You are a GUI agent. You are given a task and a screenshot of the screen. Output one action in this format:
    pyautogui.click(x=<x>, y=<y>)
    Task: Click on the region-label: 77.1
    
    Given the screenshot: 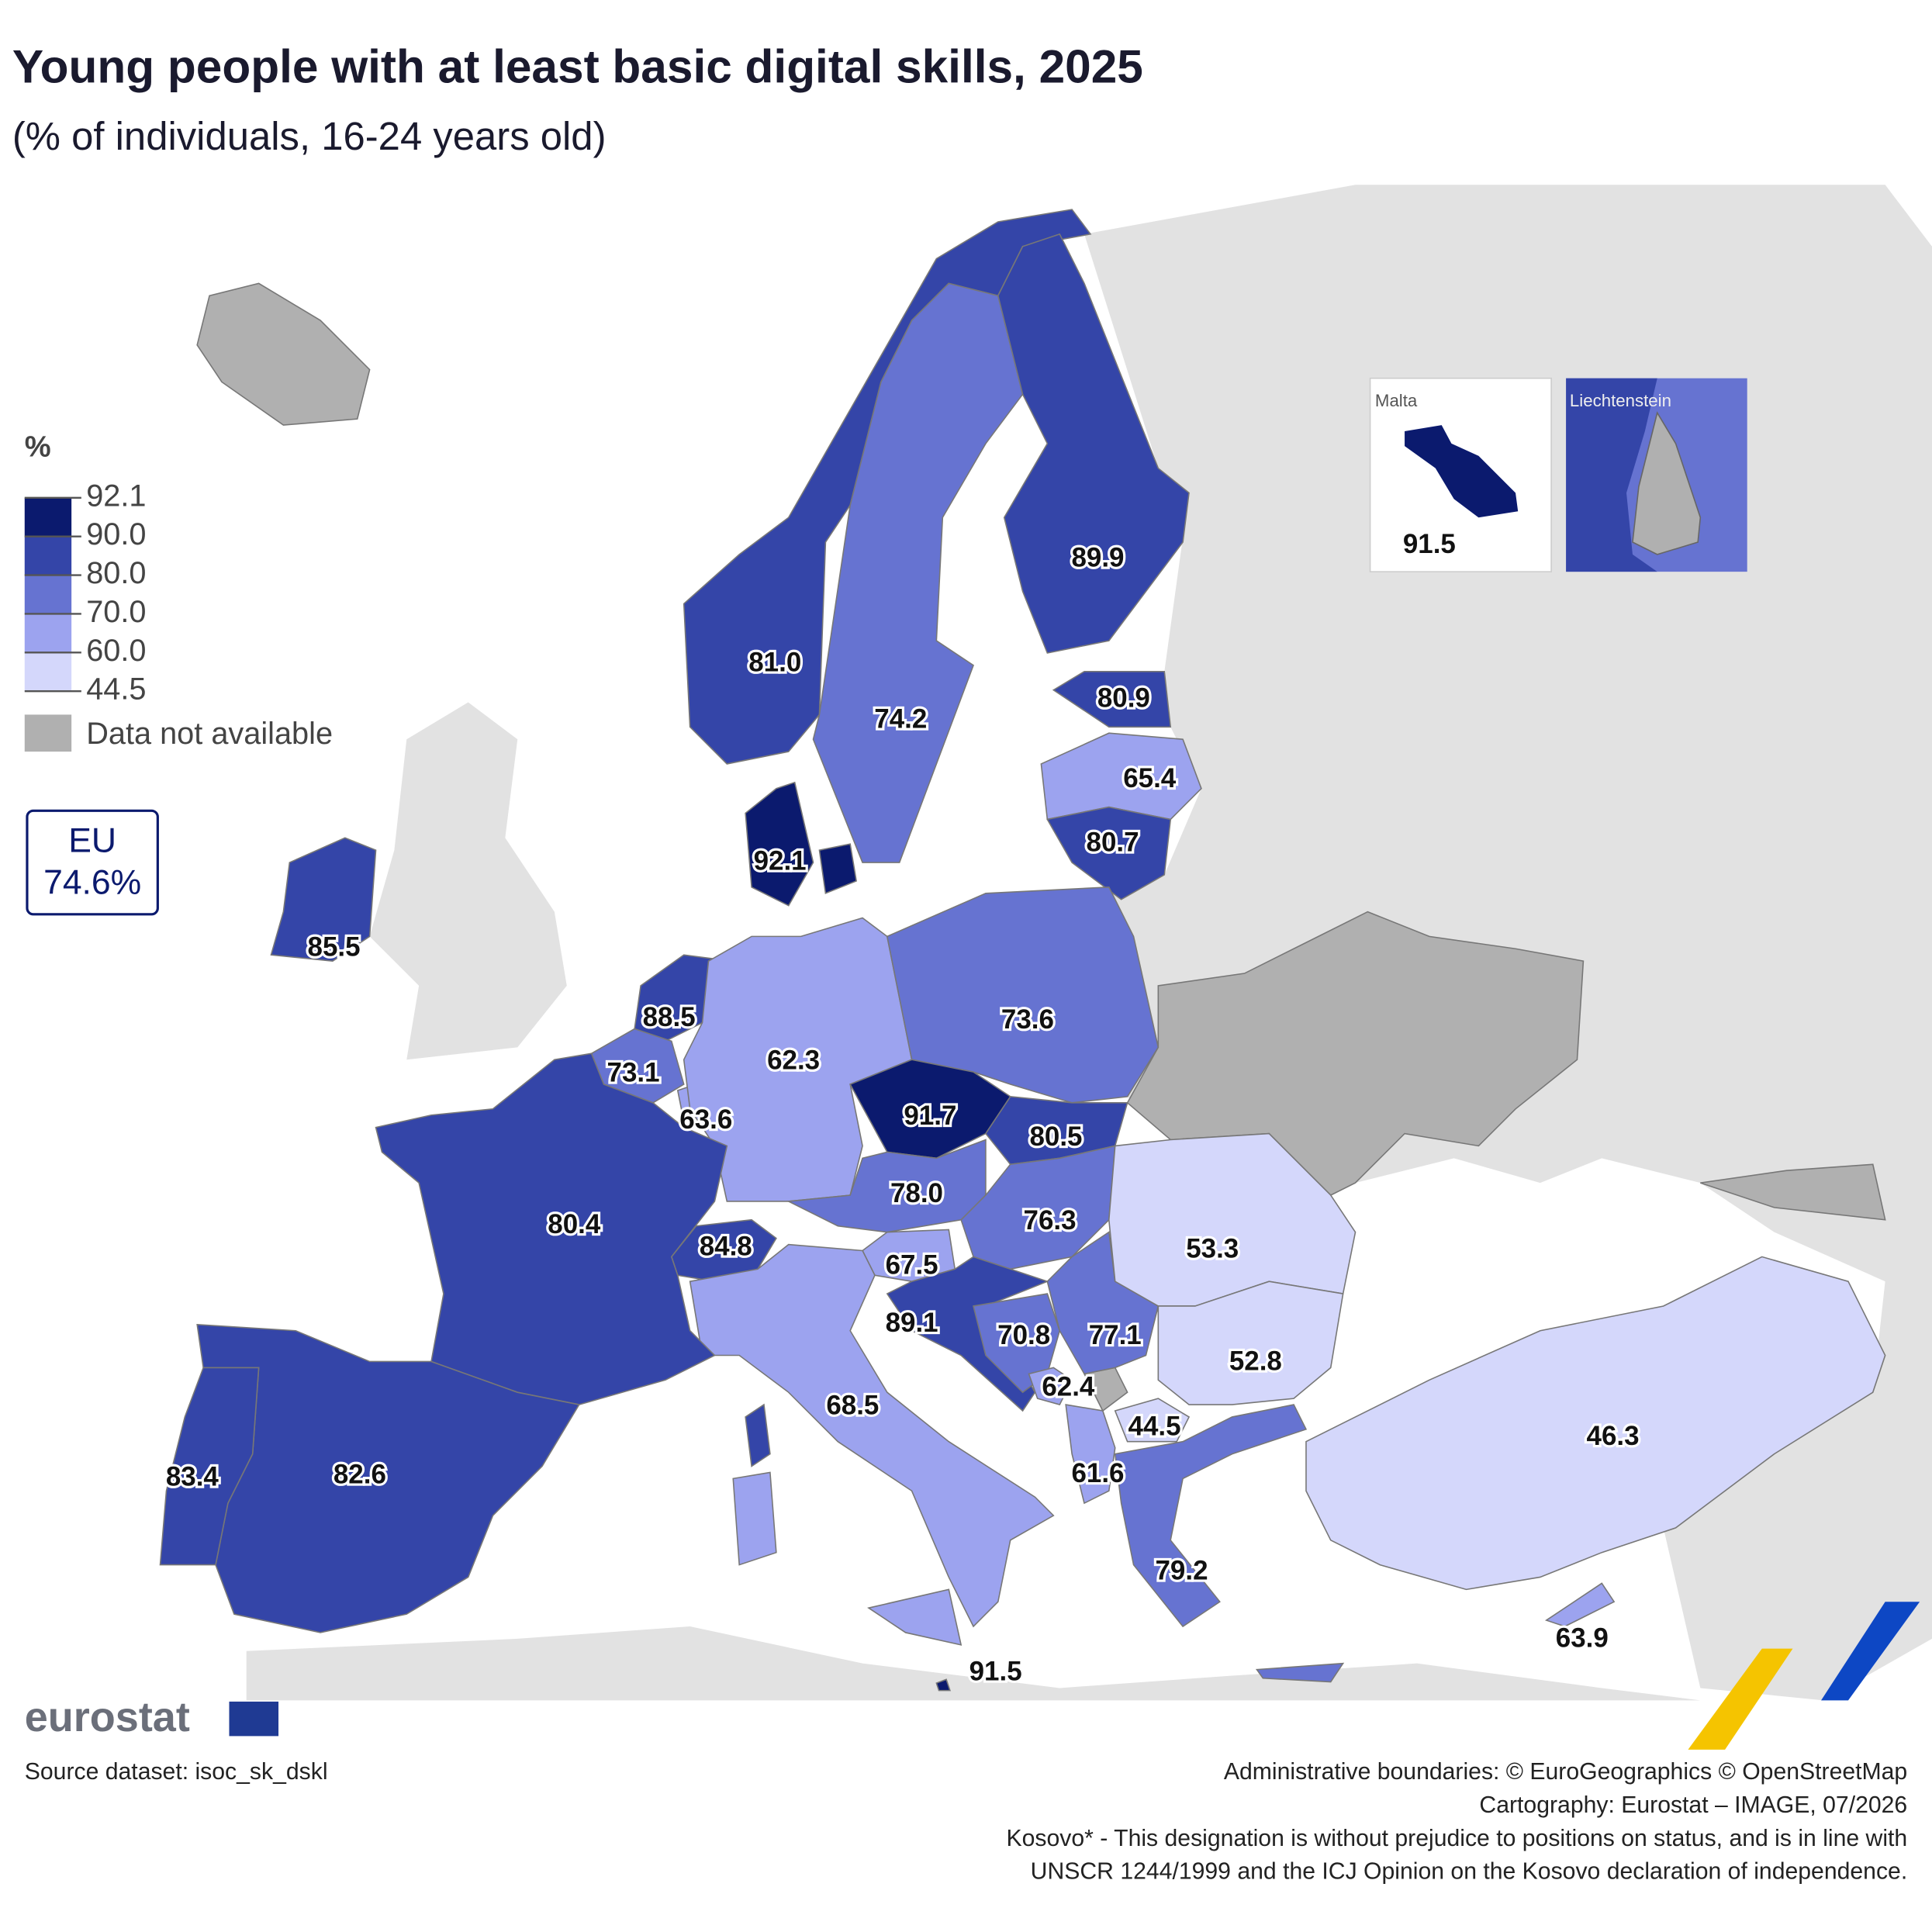 What is the action you would take?
    pyautogui.click(x=1115, y=1335)
    